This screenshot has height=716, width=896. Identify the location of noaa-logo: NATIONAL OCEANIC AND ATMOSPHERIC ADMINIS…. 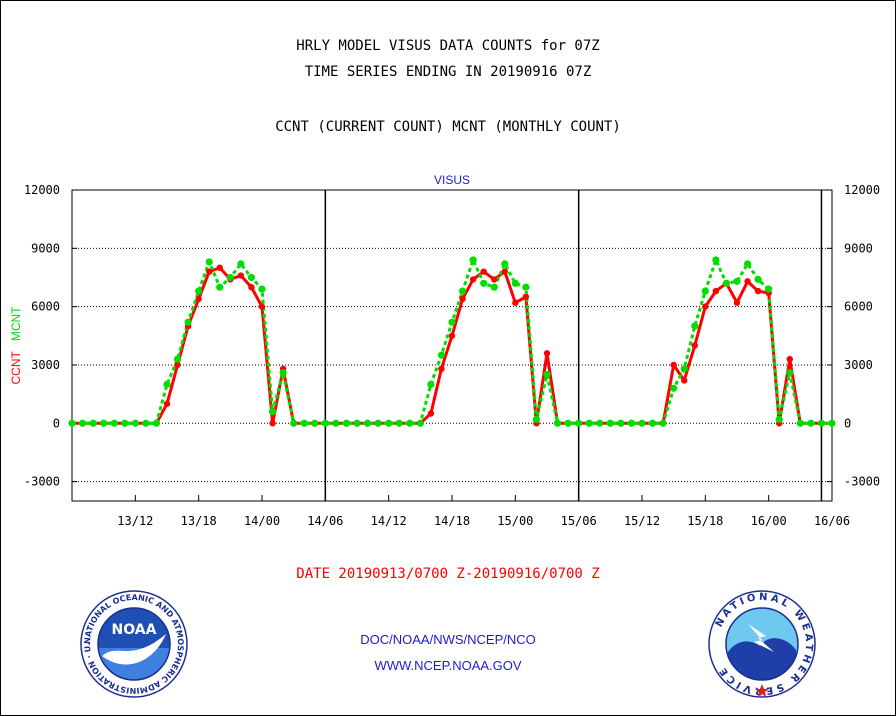
(134, 644).